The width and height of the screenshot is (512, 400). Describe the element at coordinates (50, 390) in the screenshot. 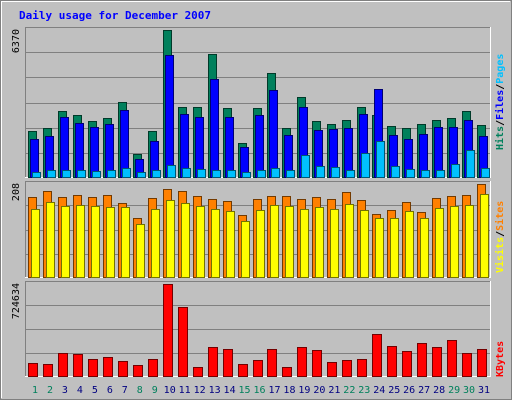

I see `x-tick-label-day-2: 2` at that location.